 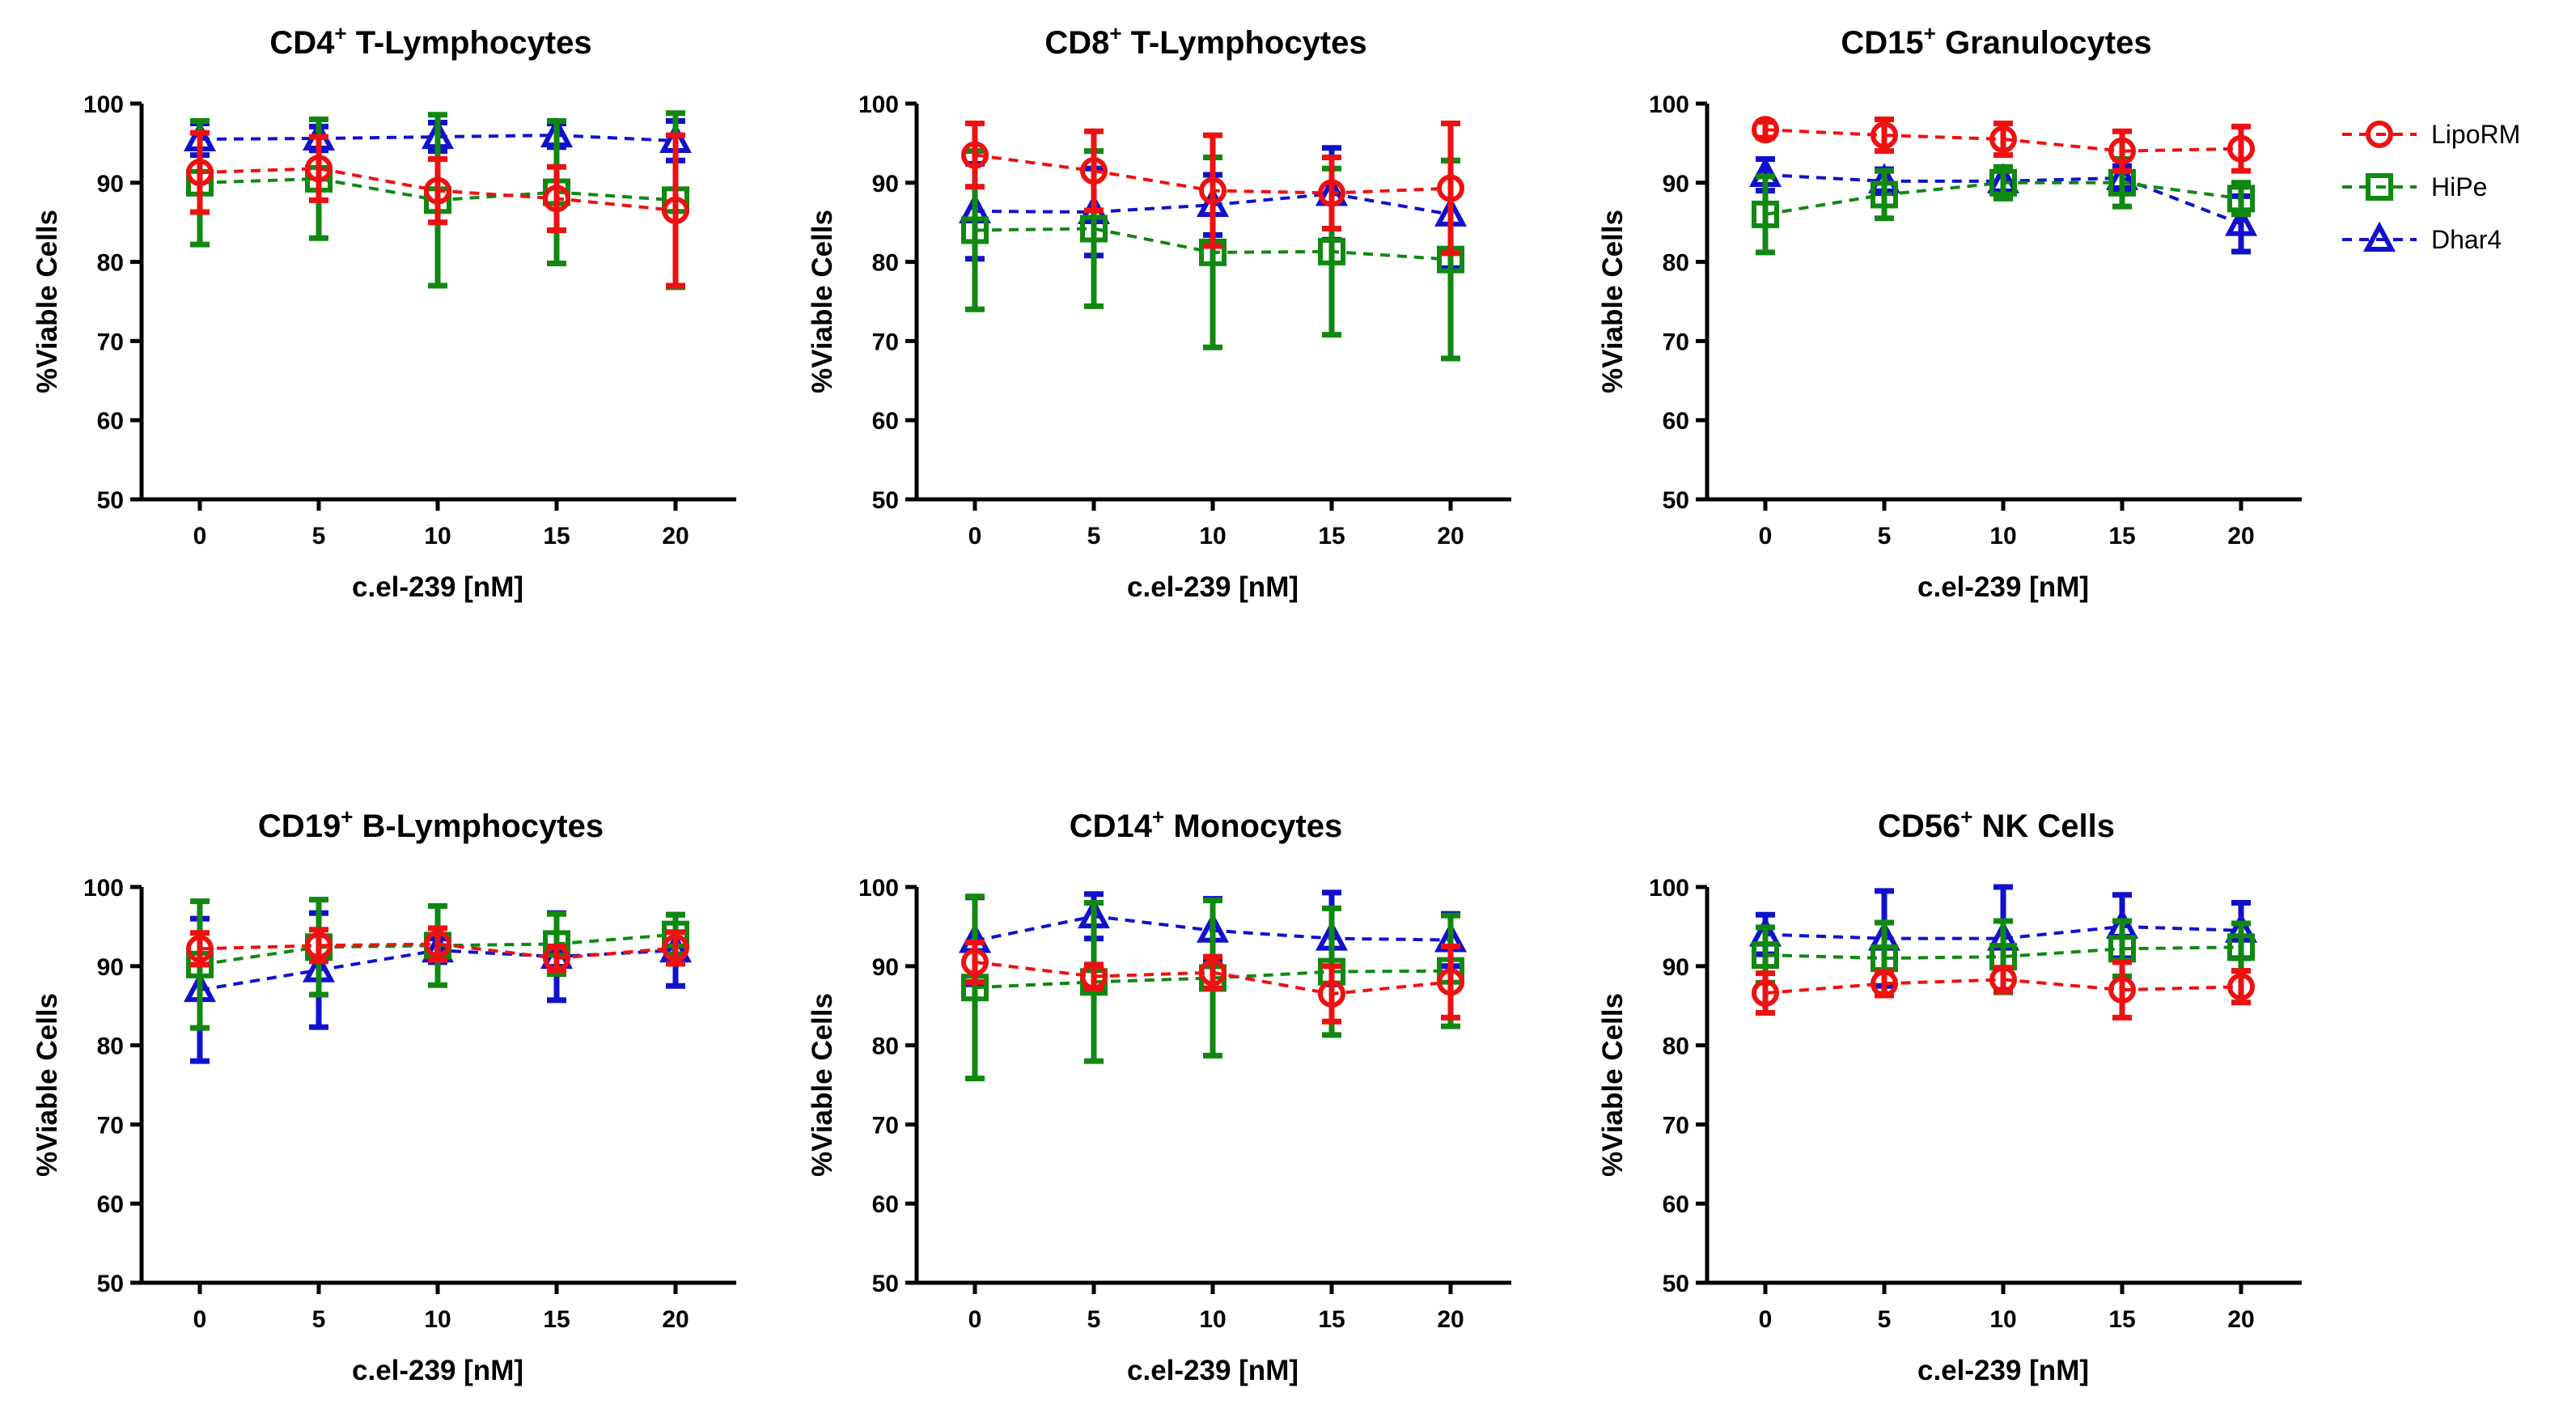 What do you see at coordinates (430, 41) in the screenshot?
I see `panel-cd4-title: CD4+ T-Lymphocytes` at bounding box center [430, 41].